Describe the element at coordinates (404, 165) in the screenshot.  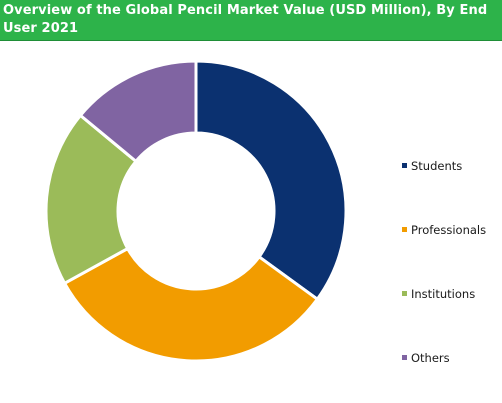
I see `legend-swatch-students` at that location.